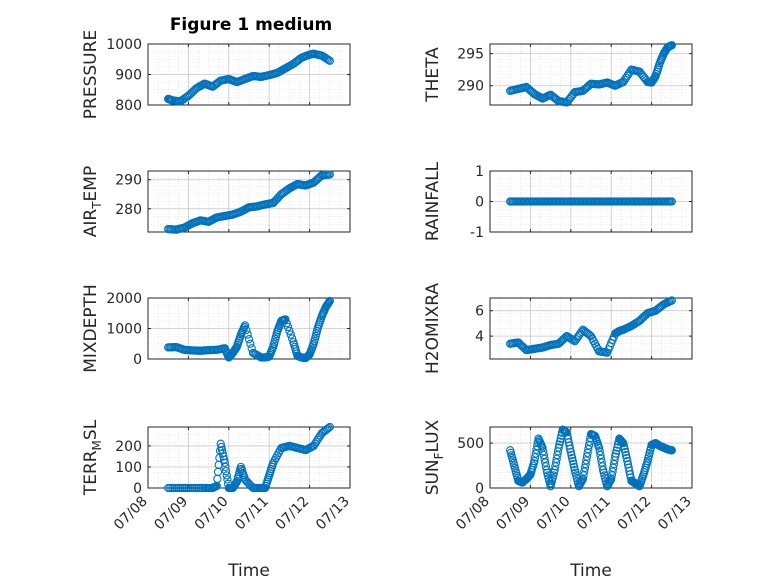 This screenshot has width=778, height=583. I want to click on y-tick-label: 2000, so click(124, 299).